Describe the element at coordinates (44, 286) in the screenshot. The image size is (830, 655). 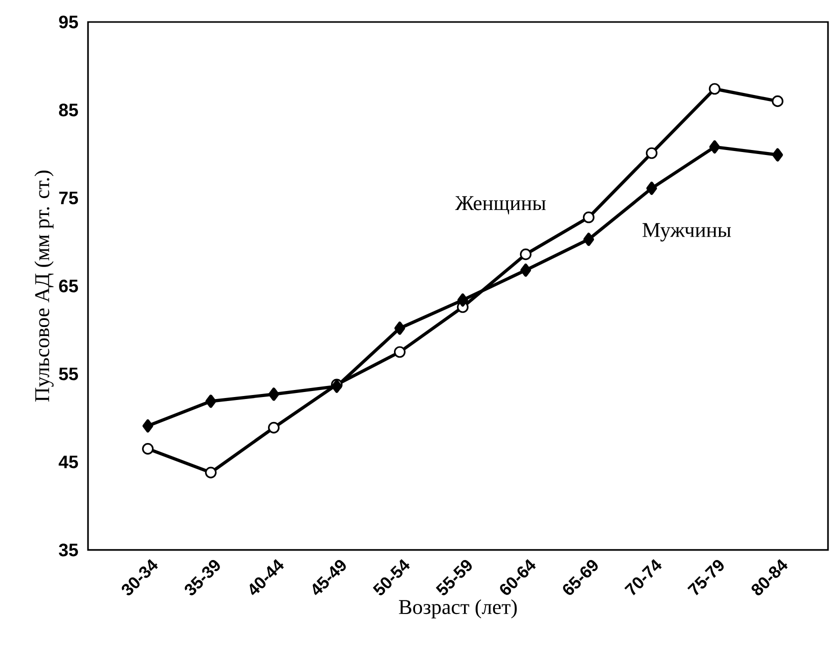
I see `y-axis-title: Пульсовое АД (мм рт. ст.)` at that location.